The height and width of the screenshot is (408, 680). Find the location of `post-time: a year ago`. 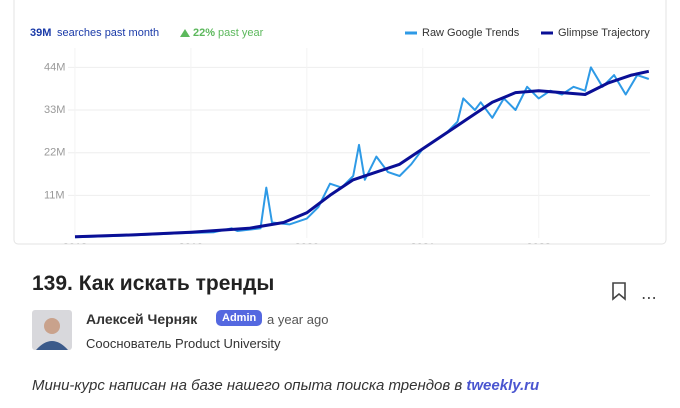

post-time: a year ago is located at coordinates (298, 319).